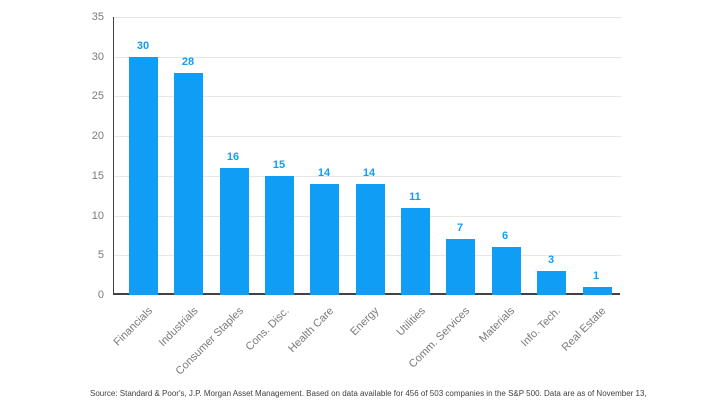 The width and height of the screenshot is (705, 413). I want to click on x-axis-tick-label: Cons. Disc., so click(267, 329).